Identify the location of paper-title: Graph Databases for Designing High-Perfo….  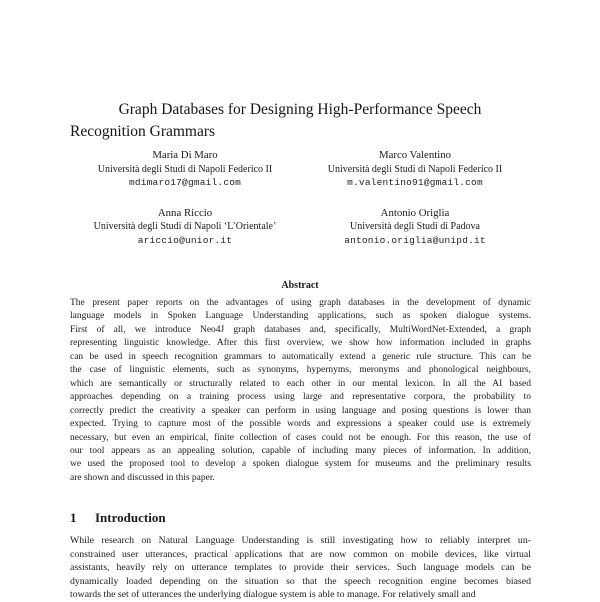
(300, 120).